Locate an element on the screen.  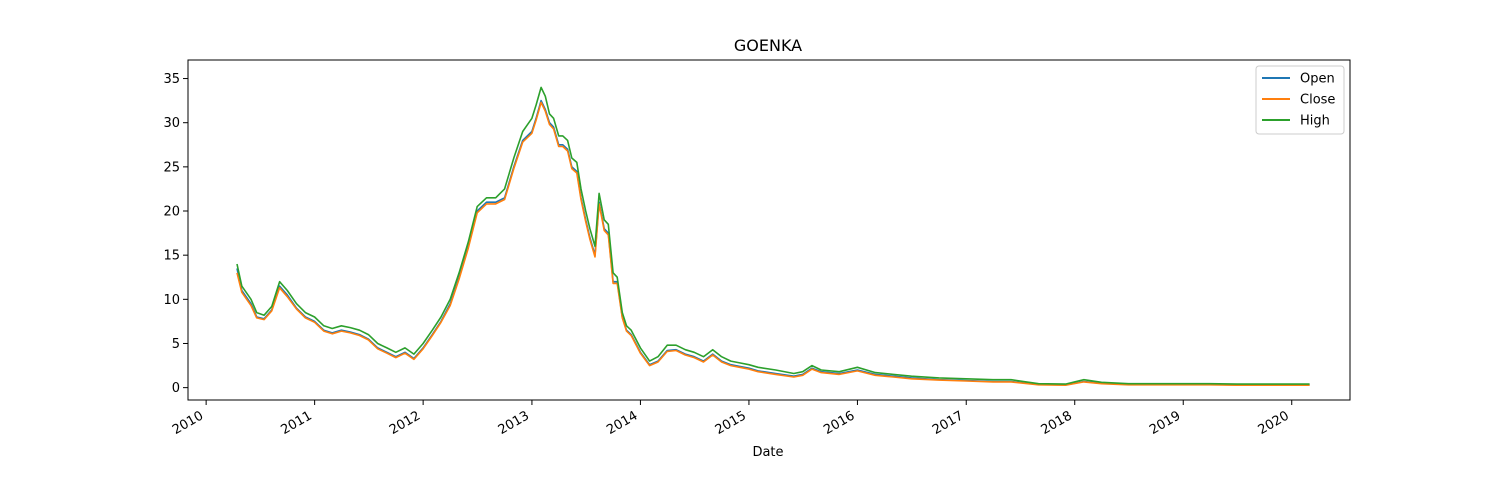
legend-label-high: High is located at coordinates (1315, 121).